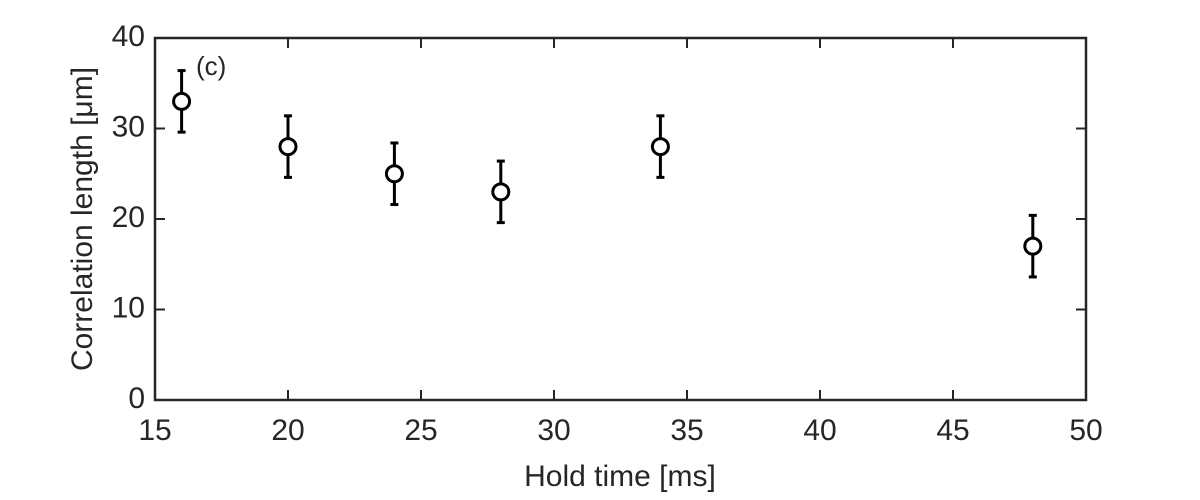 Image resolution: width=1200 pixels, height=500 pixels. Describe the element at coordinates (211, 66) in the screenshot. I see `annotation: (c)` at that location.